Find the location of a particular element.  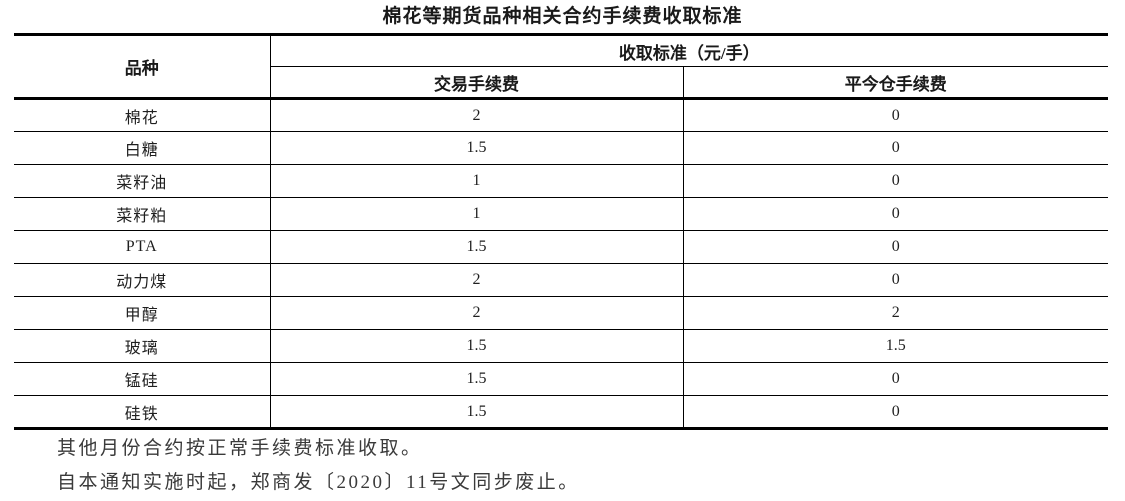

variety-cell: 锰硅 is located at coordinates (142, 379).